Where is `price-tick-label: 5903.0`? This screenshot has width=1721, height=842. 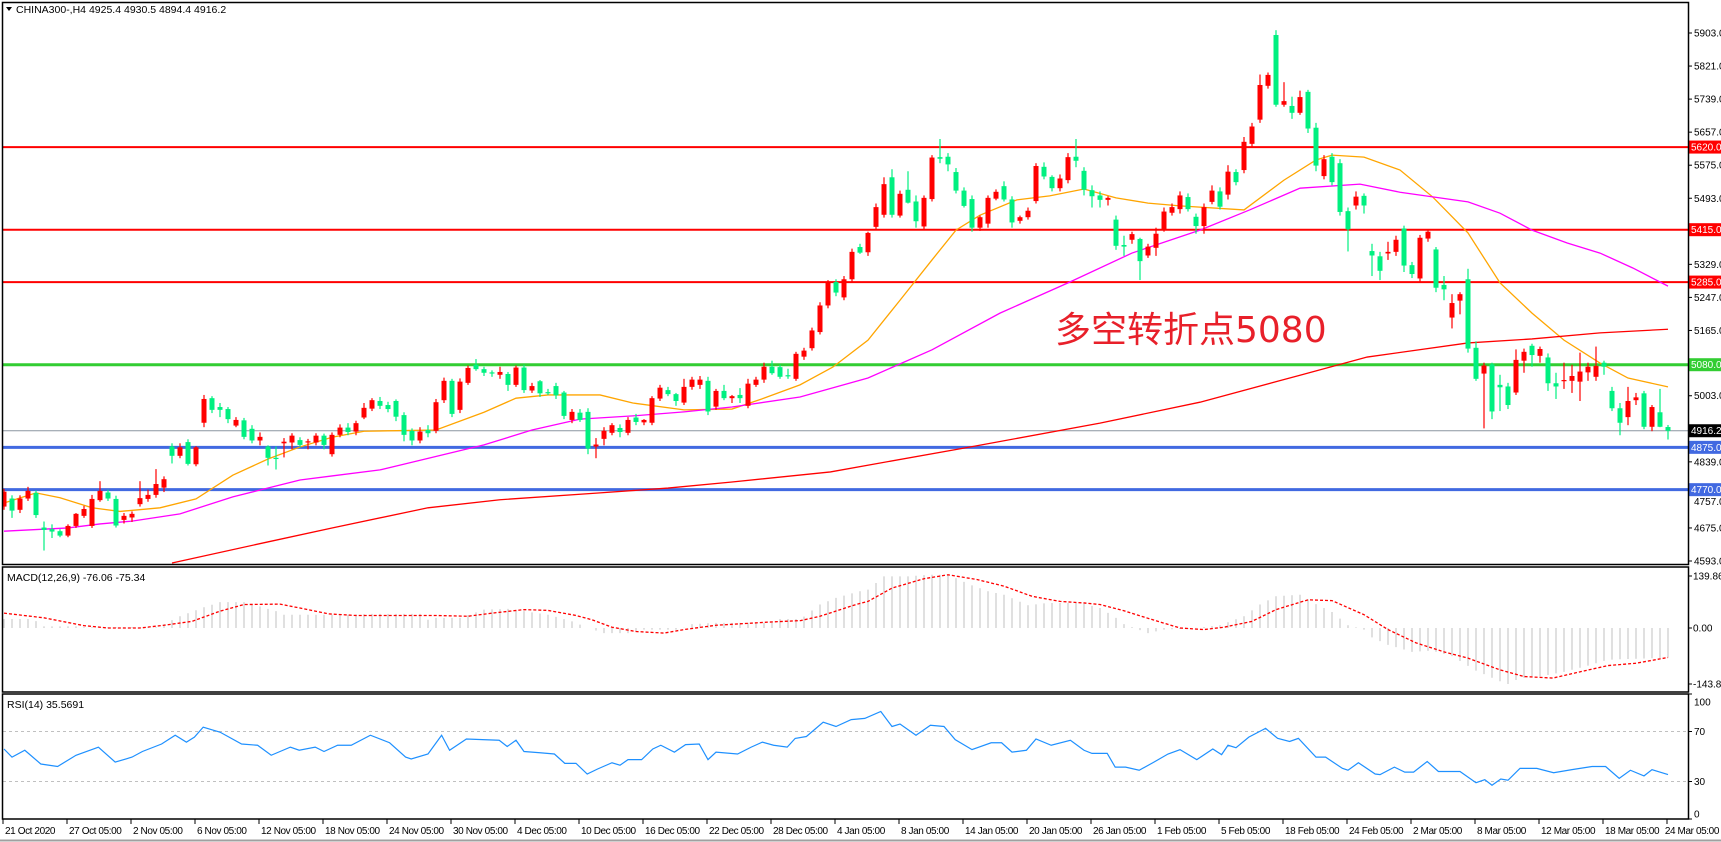
price-tick-label: 5903.0 is located at coordinates (1707, 34).